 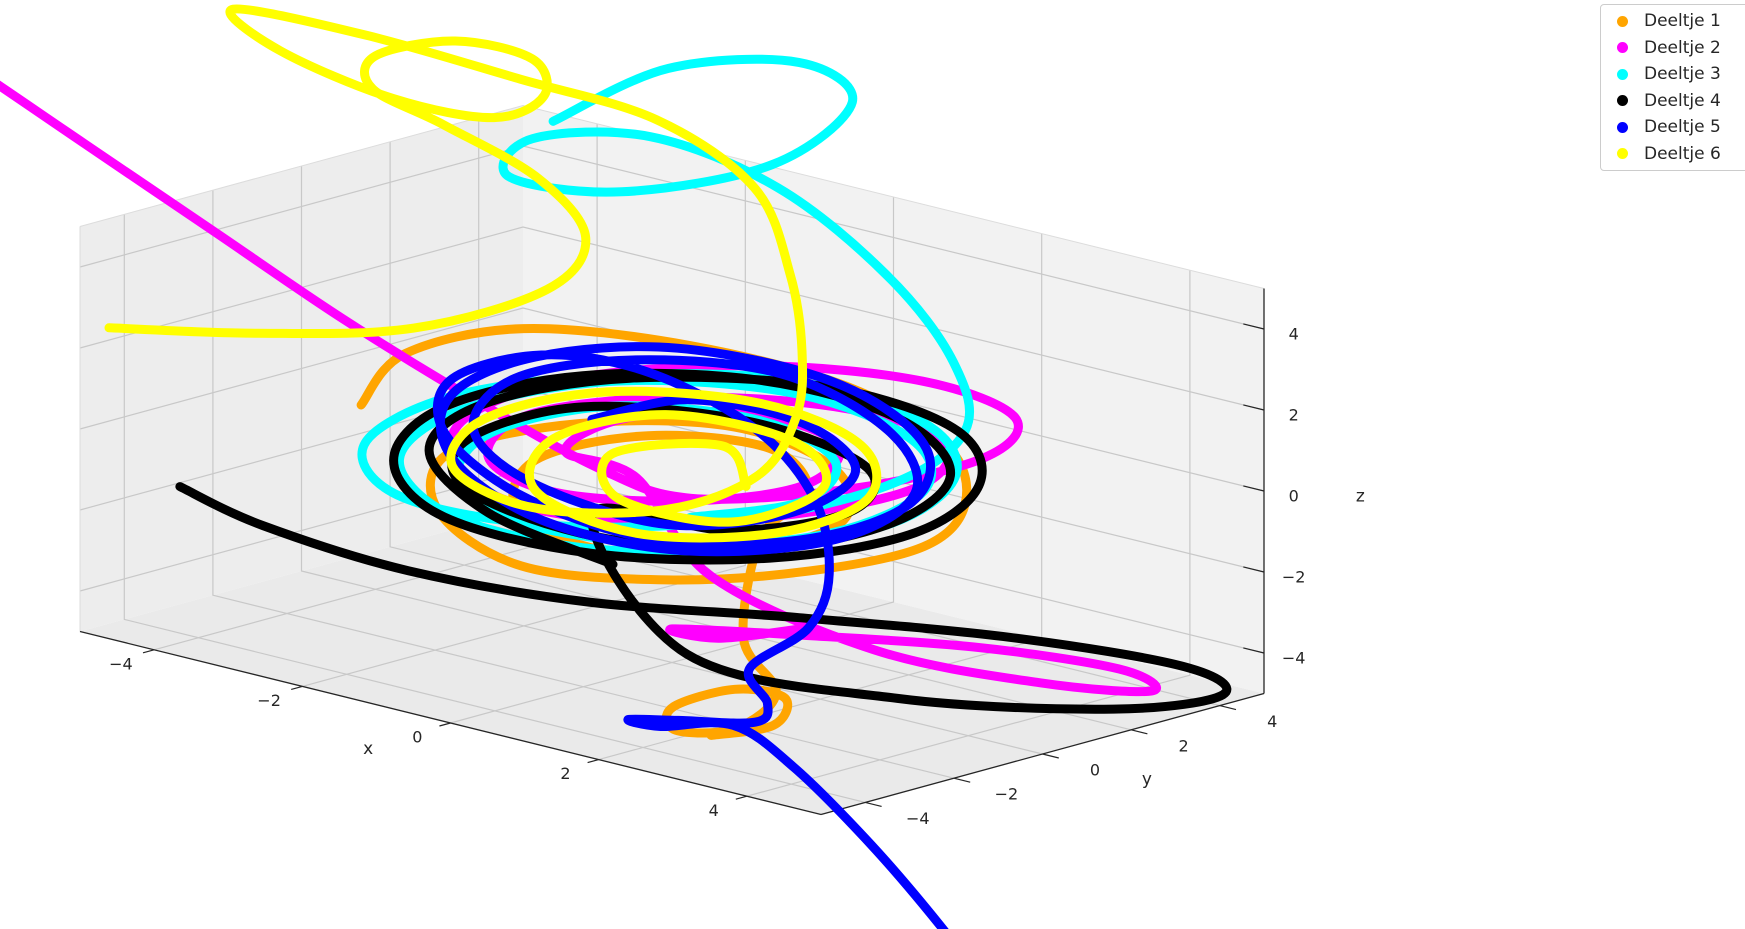 What do you see at coordinates (121, 663) in the screenshot?
I see `x-tick-label: −4` at bounding box center [121, 663].